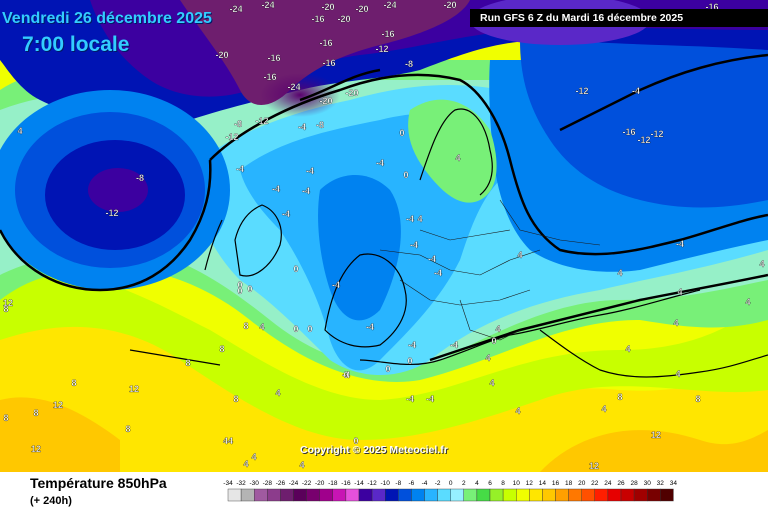  Describe the element at coordinates (320, 483) in the screenshot. I see `legend-tick-label: -20` at that location.